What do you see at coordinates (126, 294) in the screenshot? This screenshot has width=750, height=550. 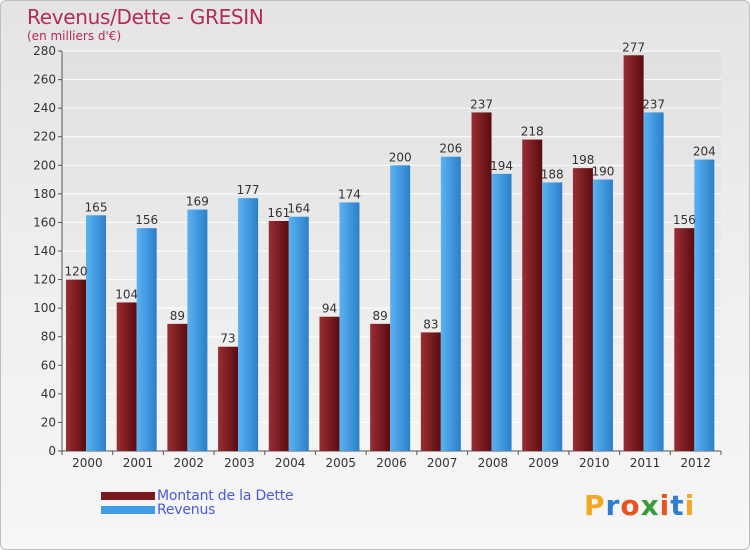 I see `data-label-dette: 104` at bounding box center [126, 294].